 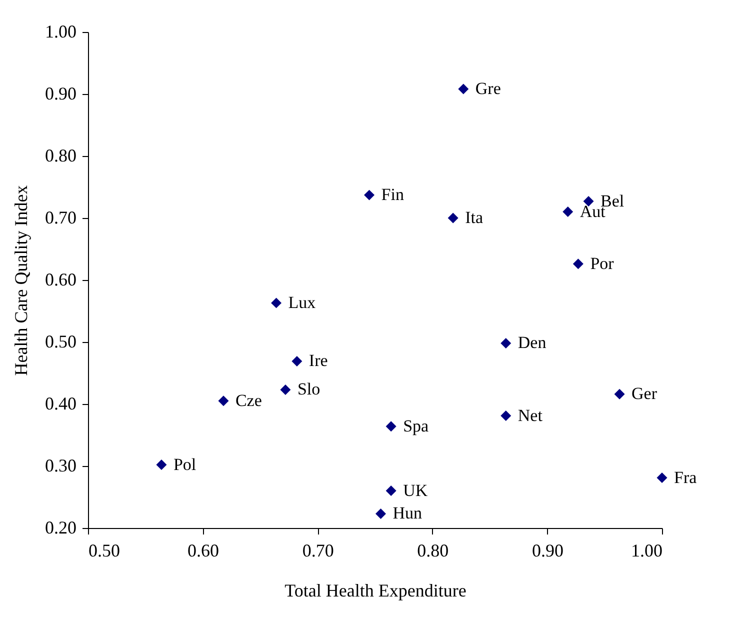 What do you see at coordinates (532, 342) in the screenshot?
I see `annotation: Den` at bounding box center [532, 342].